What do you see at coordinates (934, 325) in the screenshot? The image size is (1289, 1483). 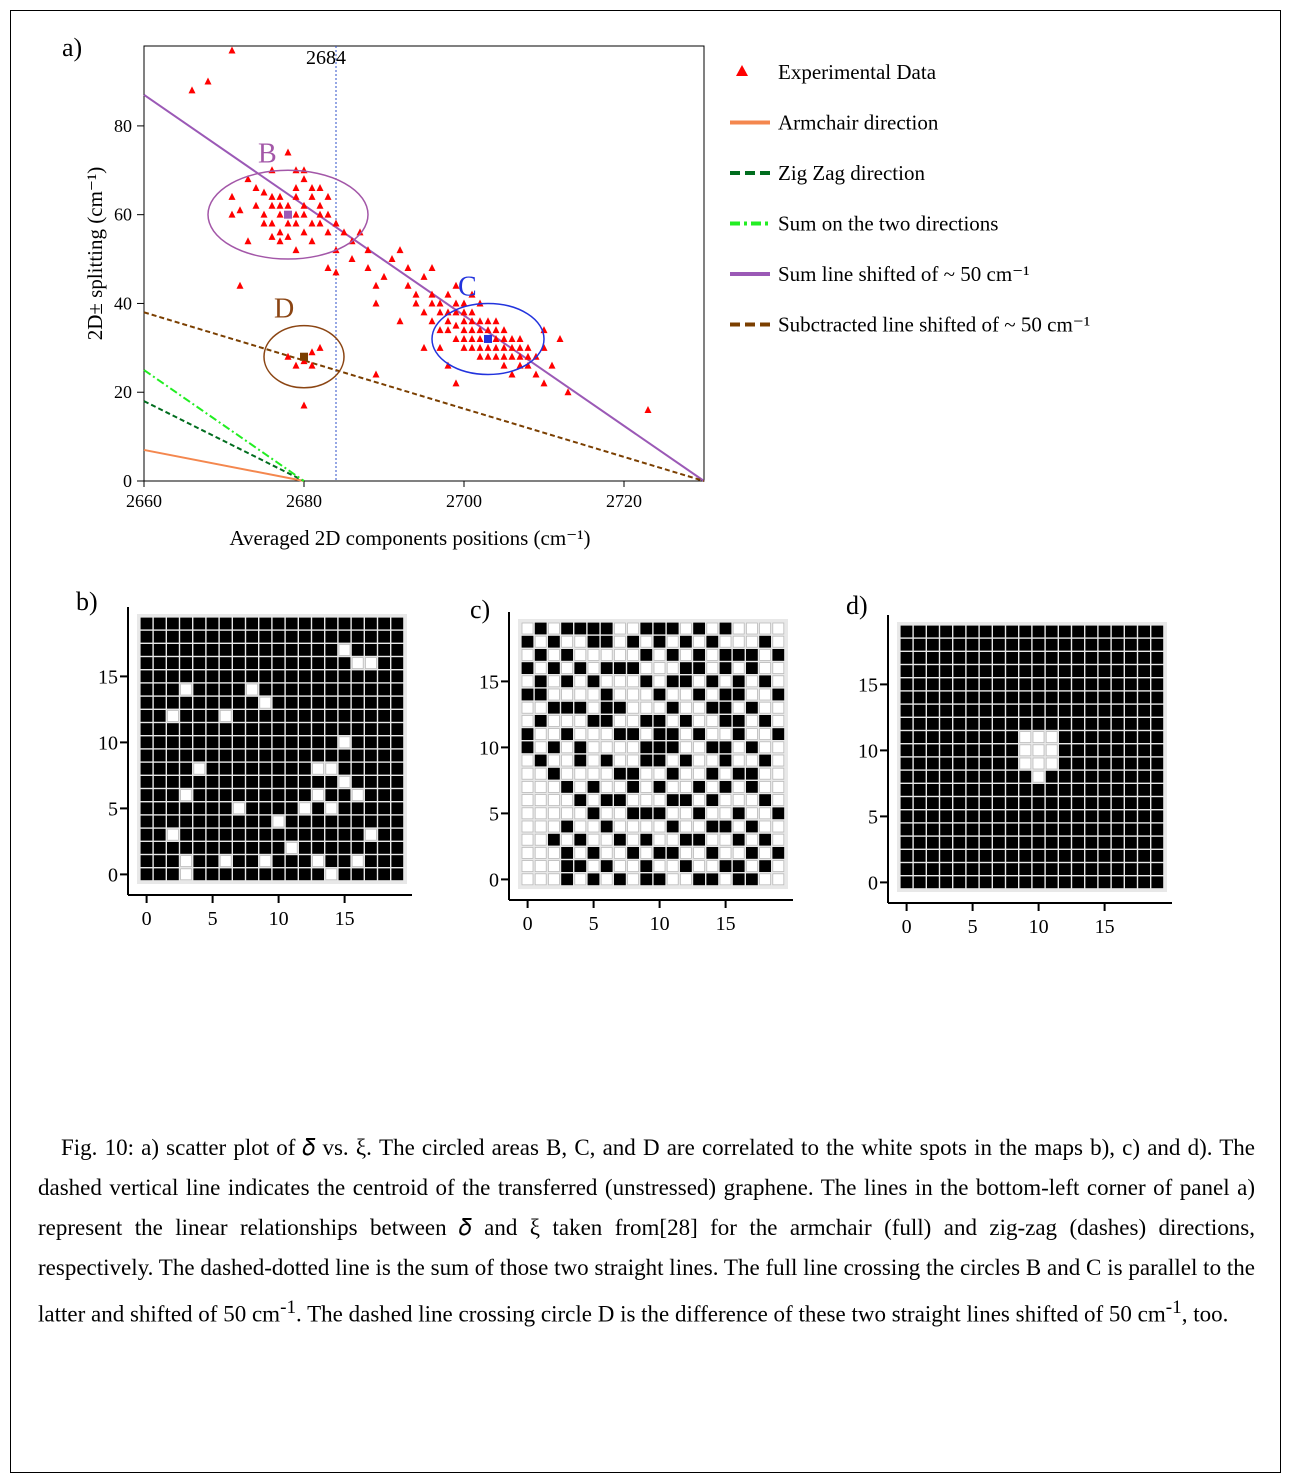 I see `legend-label: Subctracted line shifted of ~ 50 cm⁻¹` at bounding box center [934, 325].